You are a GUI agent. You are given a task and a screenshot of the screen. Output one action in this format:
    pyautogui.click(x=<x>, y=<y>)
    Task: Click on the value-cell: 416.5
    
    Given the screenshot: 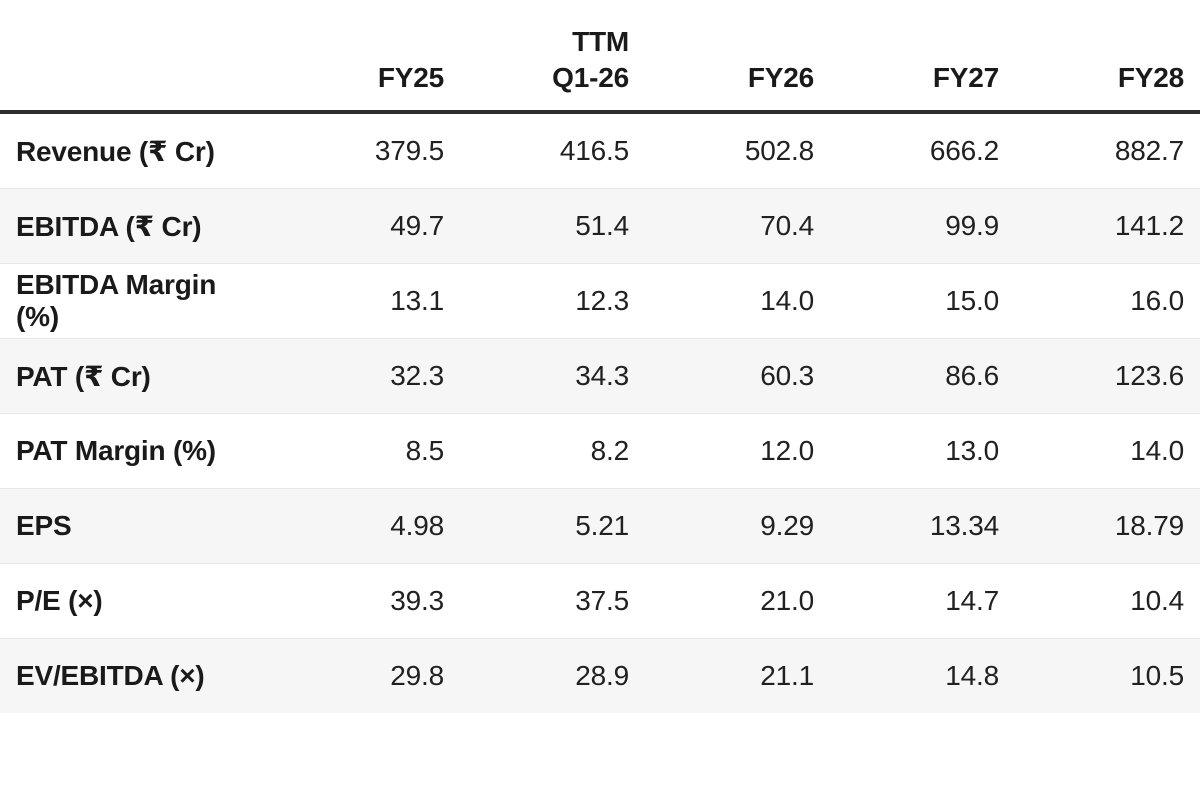 What is the action you would take?
    pyautogui.click(x=594, y=150)
    